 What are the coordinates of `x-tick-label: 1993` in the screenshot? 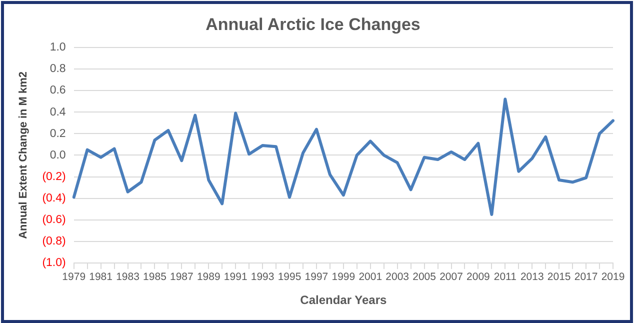 It's located at (262, 277).